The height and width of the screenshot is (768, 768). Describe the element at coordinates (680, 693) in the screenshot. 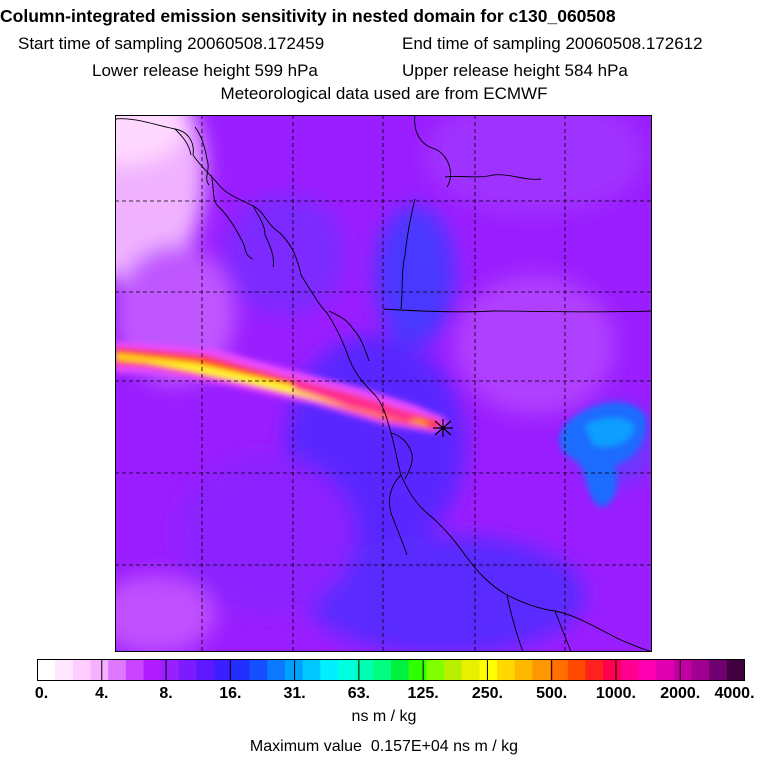

I see `colorbar-tick-label: 2000.` at that location.